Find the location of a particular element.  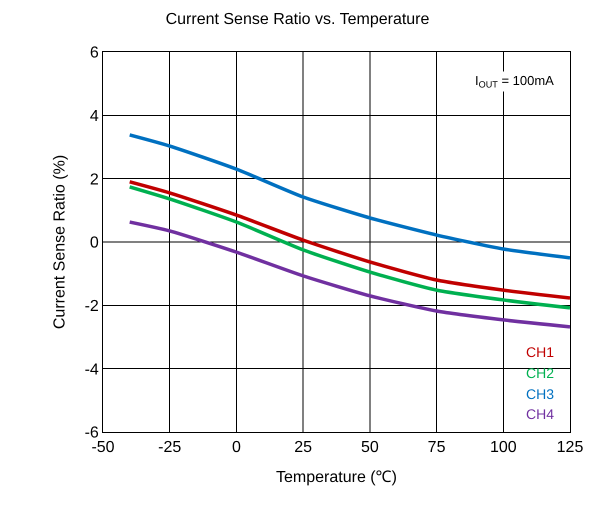

text: CH2 is located at coordinates (540, 373).